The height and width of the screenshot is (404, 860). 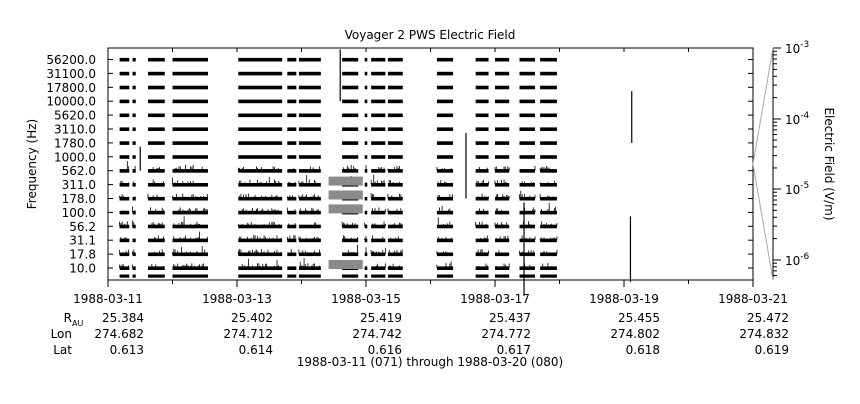 What do you see at coordinates (510, 318) in the screenshot?
I see `ephemeris-value: 25.437` at bounding box center [510, 318].